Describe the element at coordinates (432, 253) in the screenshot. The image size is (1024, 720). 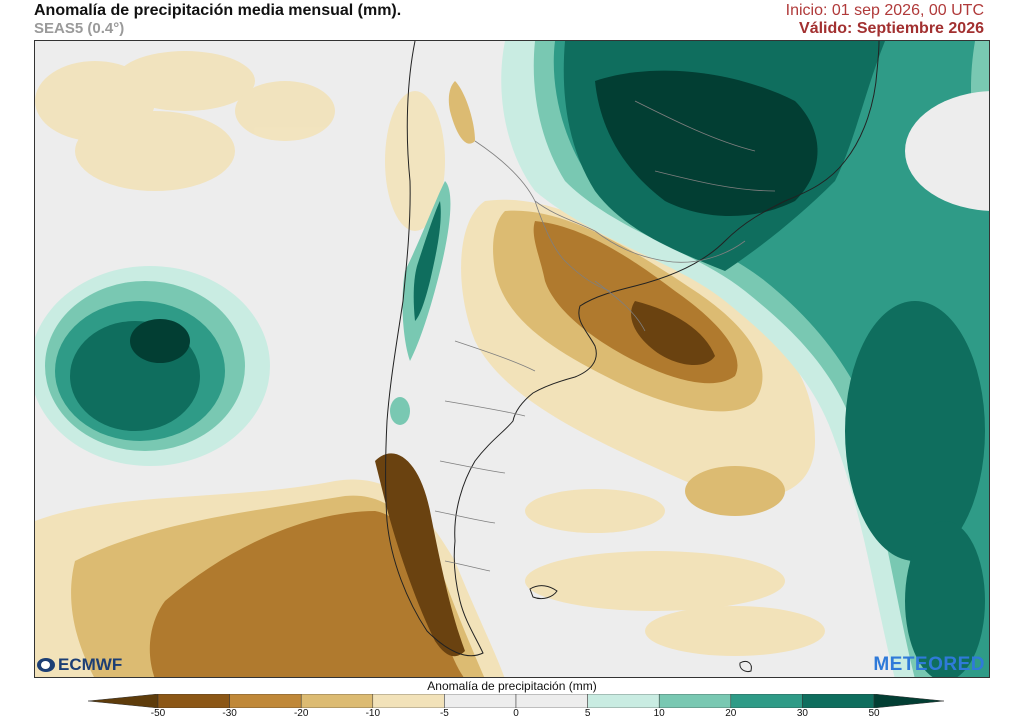
I see `andes-wet-strip` at that location.